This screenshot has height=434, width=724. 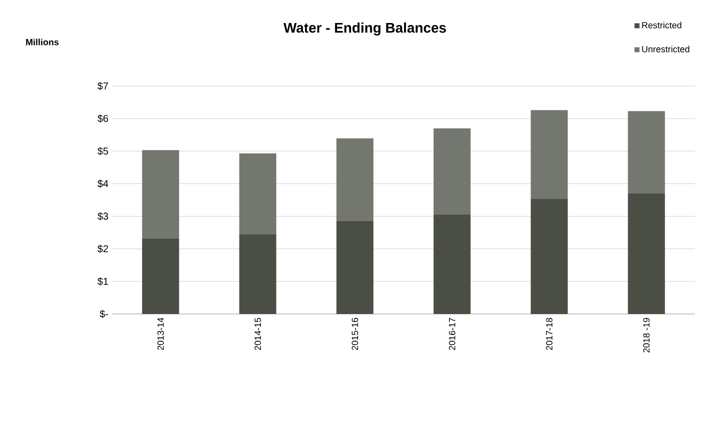 What do you see at coordinates (103, 216) in the screenshot?
I see `y-tick-label: $3` at bounding box center [103, 216].